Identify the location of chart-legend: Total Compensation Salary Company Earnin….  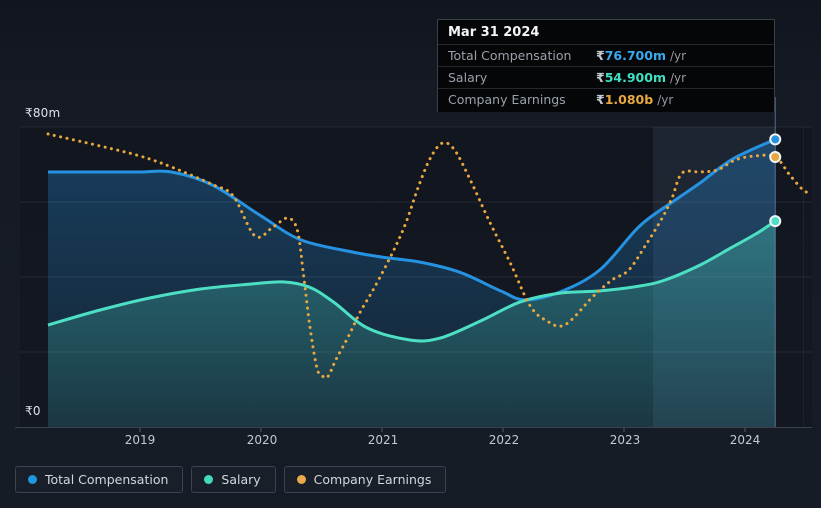
(231, 479).